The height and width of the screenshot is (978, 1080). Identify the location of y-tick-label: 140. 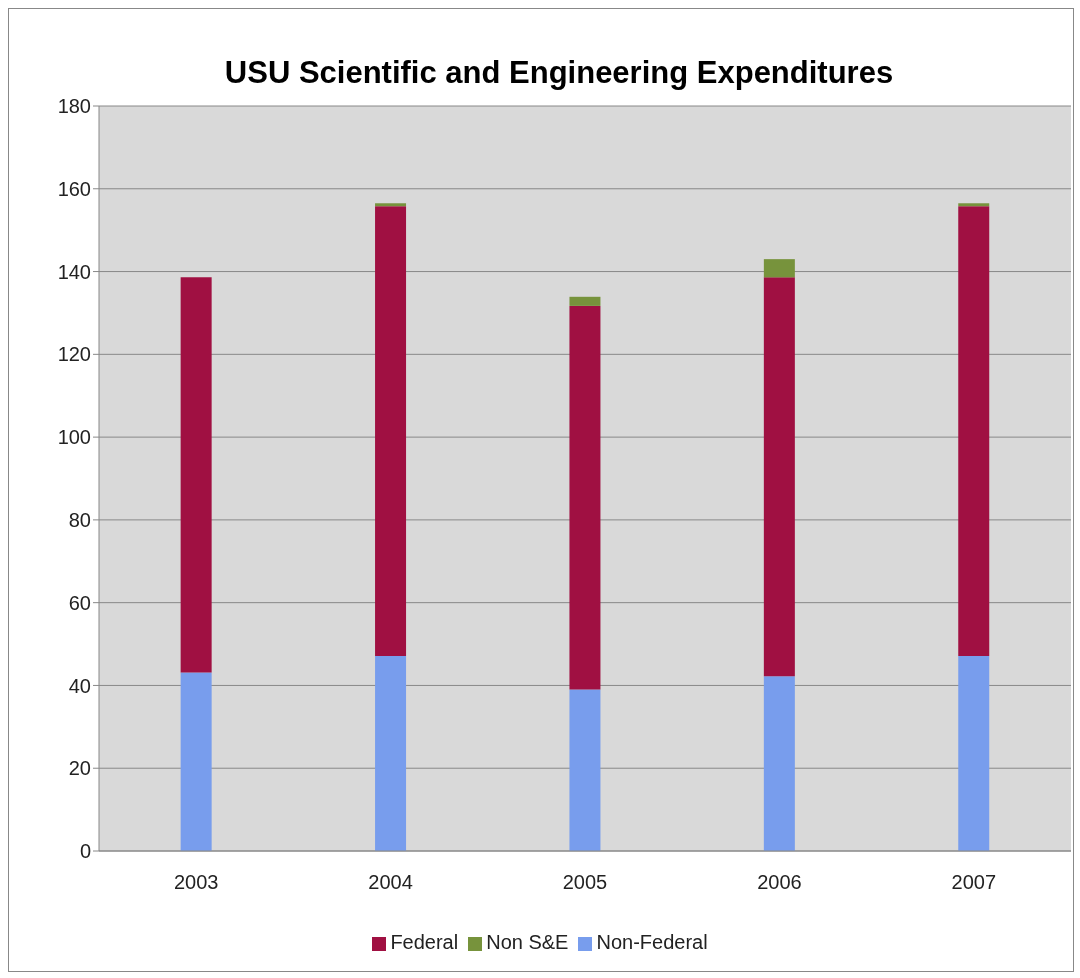
(74, 271).